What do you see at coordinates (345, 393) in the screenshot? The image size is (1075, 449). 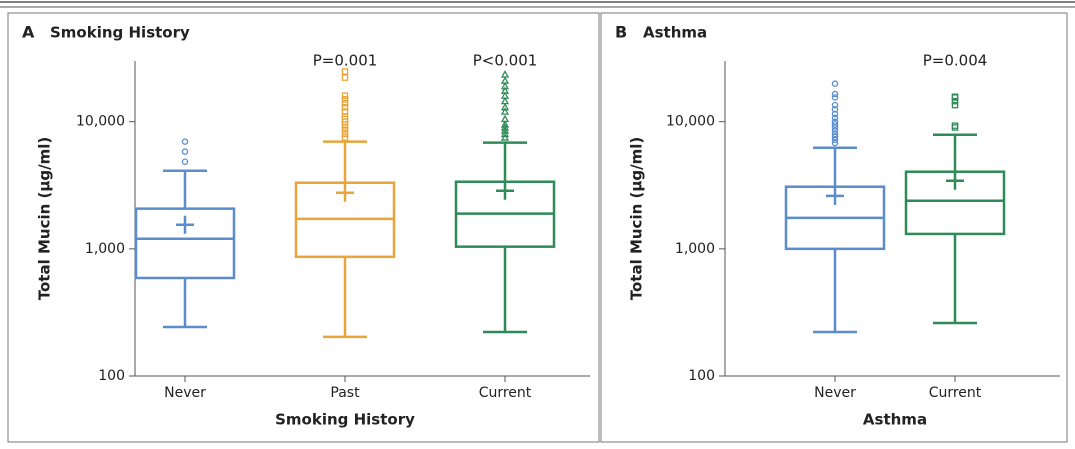 I see `x-tick-label: Past` at bounding box center [345, 393].